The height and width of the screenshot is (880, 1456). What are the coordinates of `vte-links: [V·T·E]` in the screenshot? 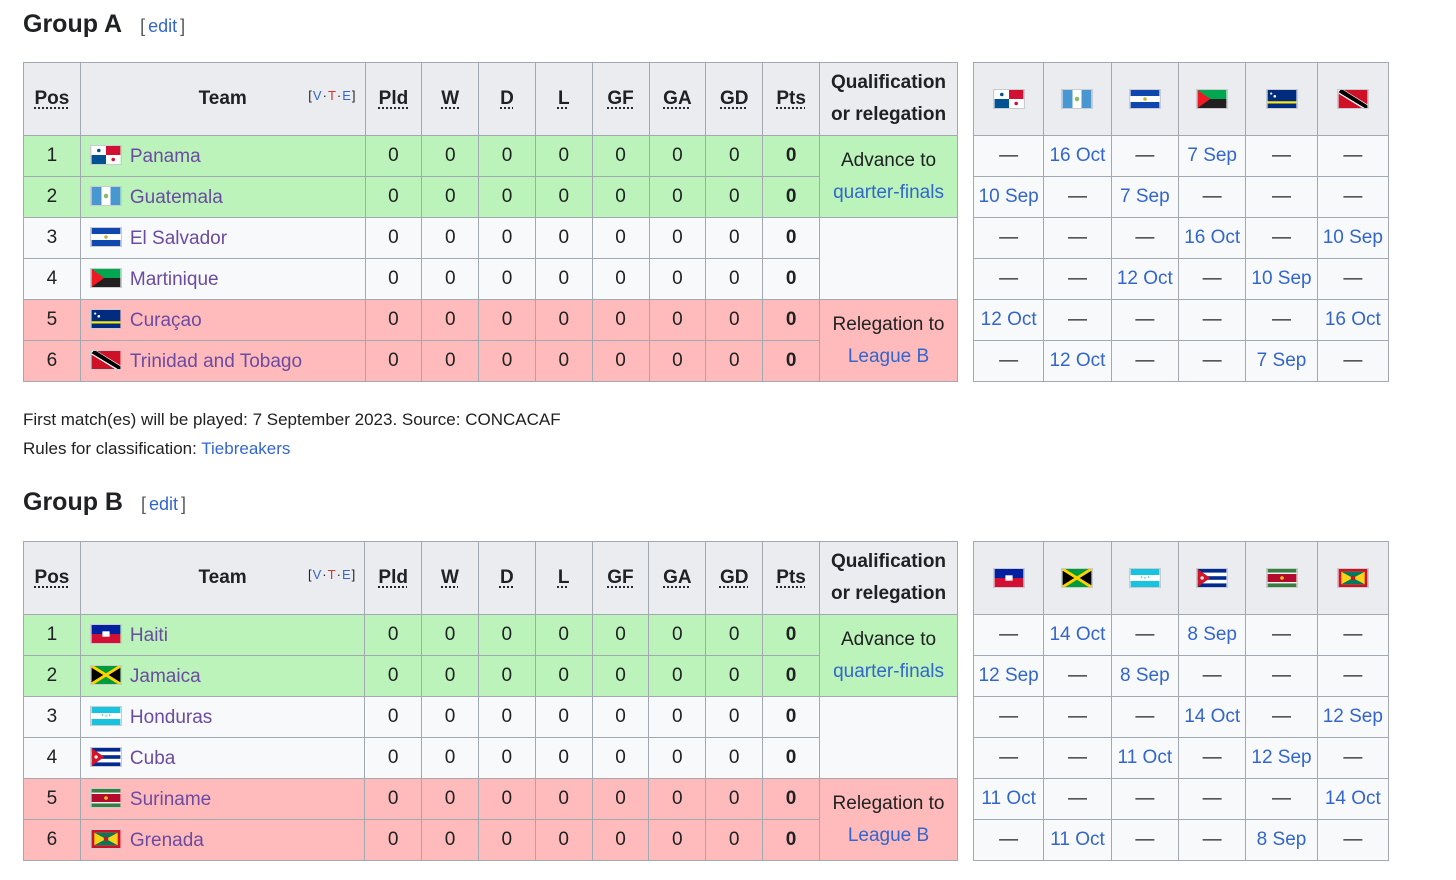 It's located at (332, 95).